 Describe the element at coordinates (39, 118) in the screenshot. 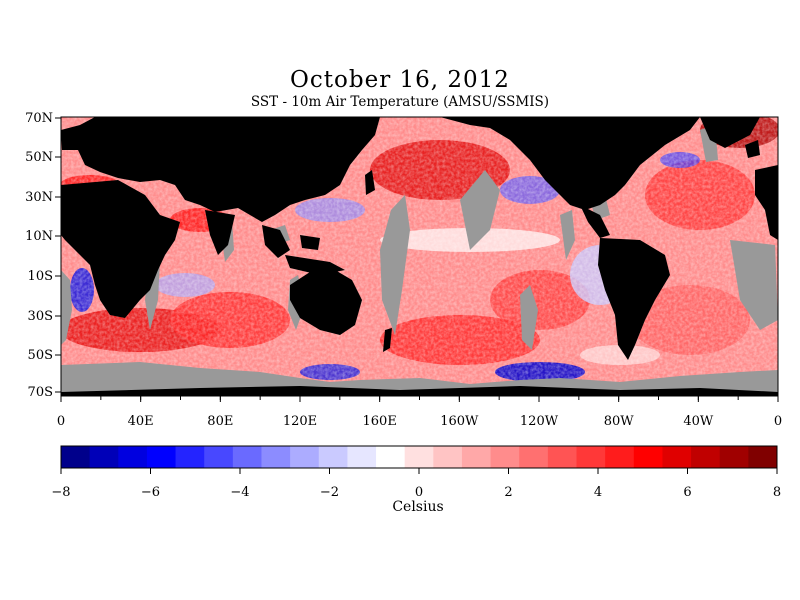

I see `lat-label: 70N` at that location.